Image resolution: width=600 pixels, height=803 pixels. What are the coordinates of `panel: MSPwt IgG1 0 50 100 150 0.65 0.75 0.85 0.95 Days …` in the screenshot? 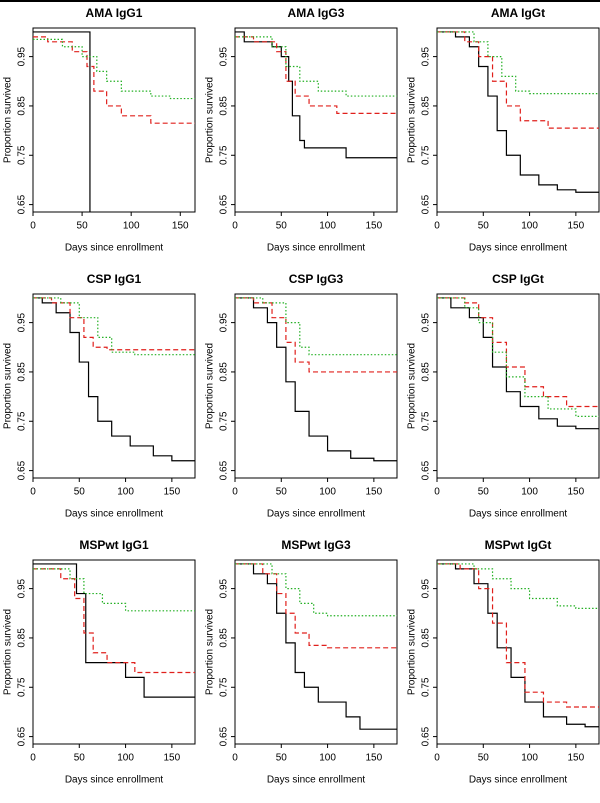 It's located at (99, 662).